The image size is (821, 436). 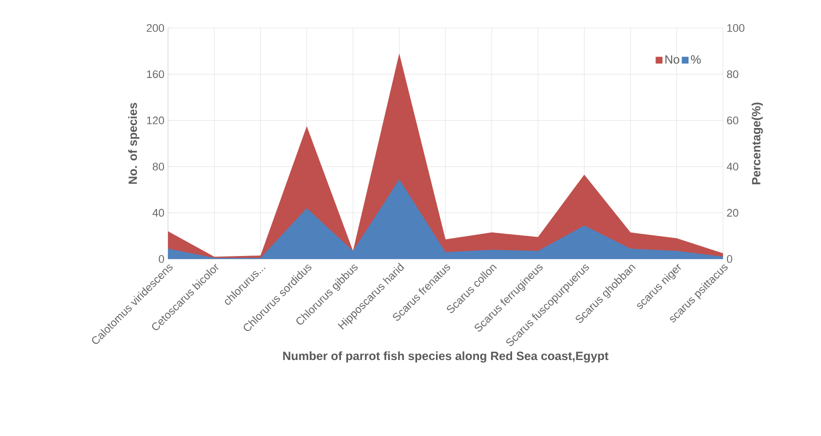 What do you see at coordinates (735, 28) in the screenshot?
I see `y2-tick-label: 100` at bounding box center [735, 28].